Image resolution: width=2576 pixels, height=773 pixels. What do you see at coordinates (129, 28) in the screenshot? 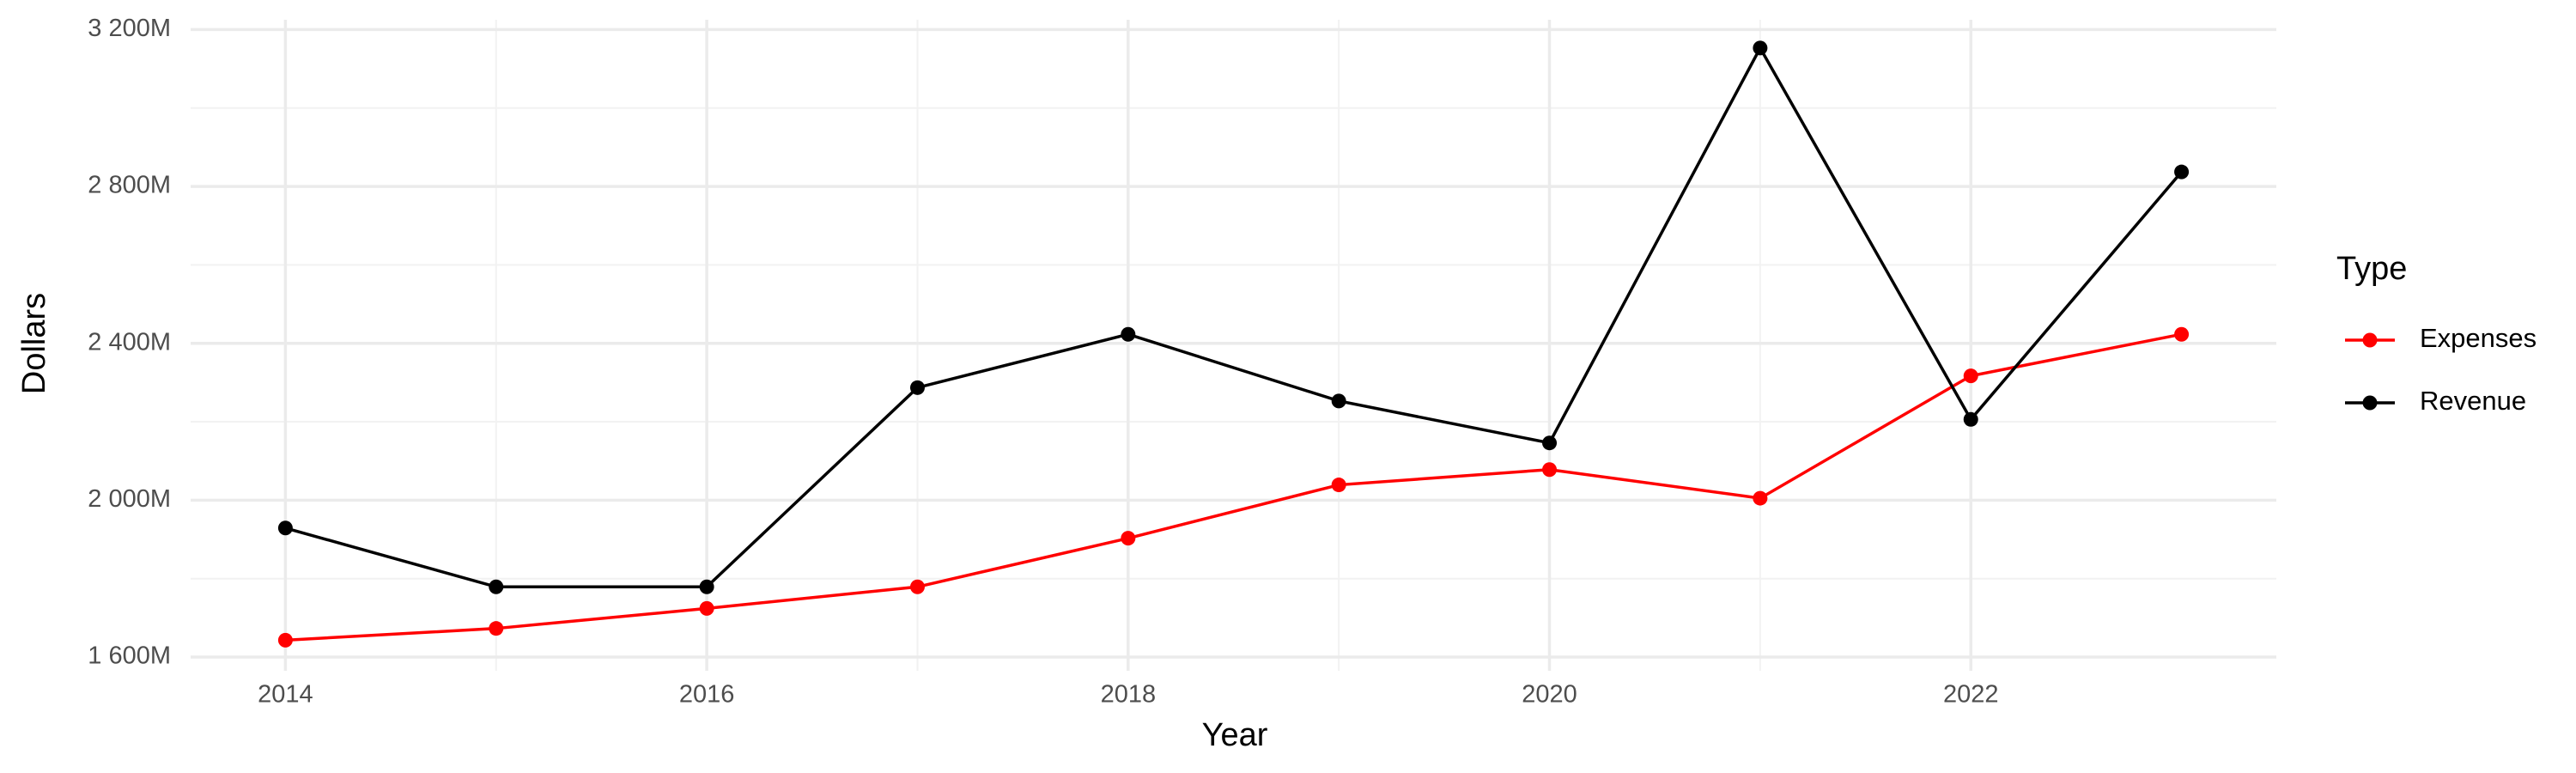
I see `y-tick-label: 3 200M` at bounding box center [129, 28].